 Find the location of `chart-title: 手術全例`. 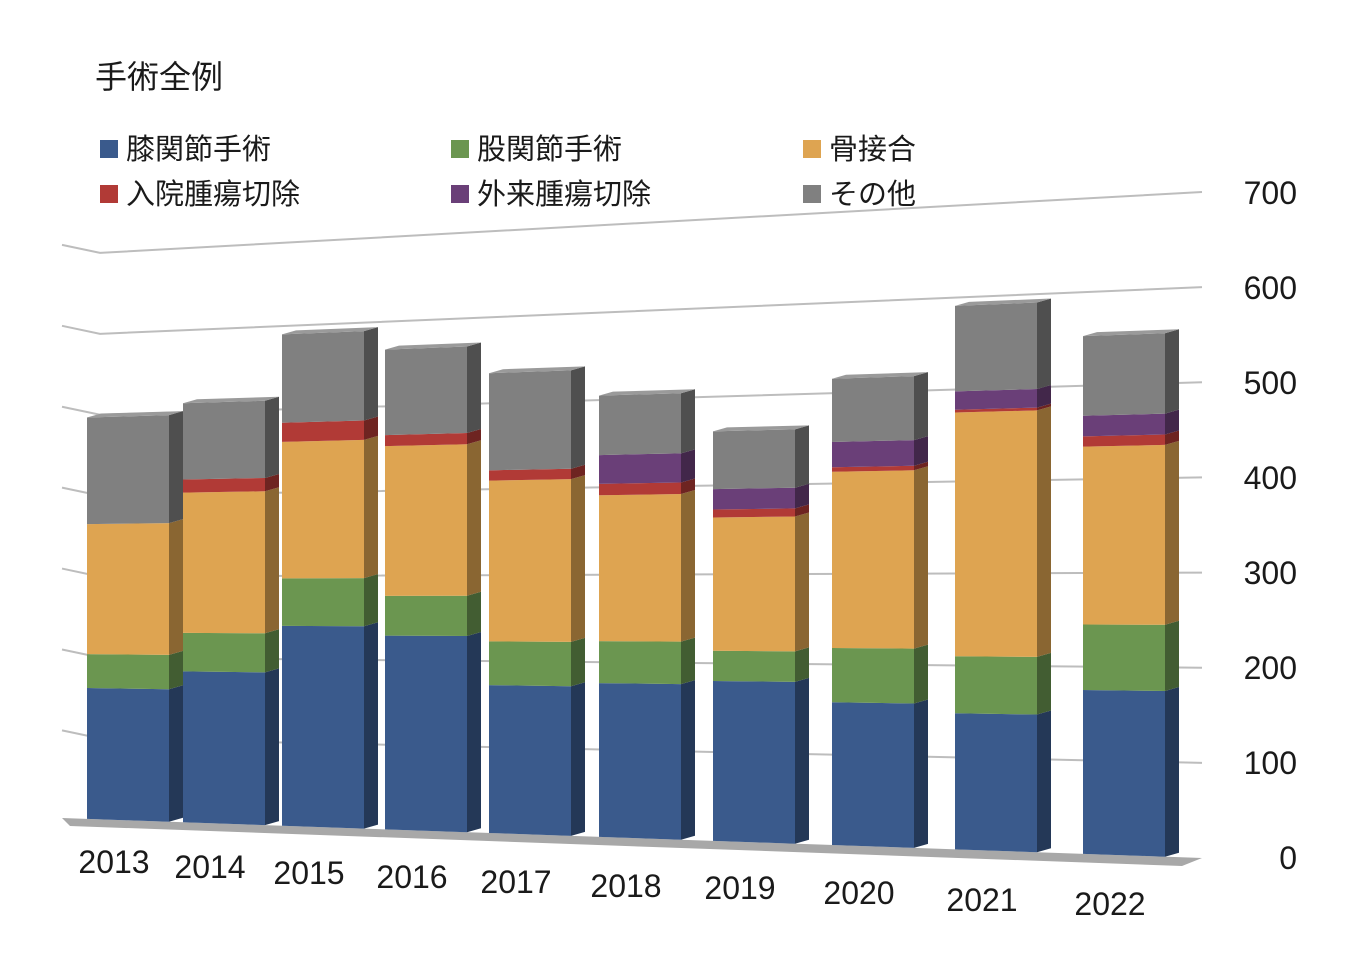

chart-title: 手術全例 is located at coordinates (159, 77).